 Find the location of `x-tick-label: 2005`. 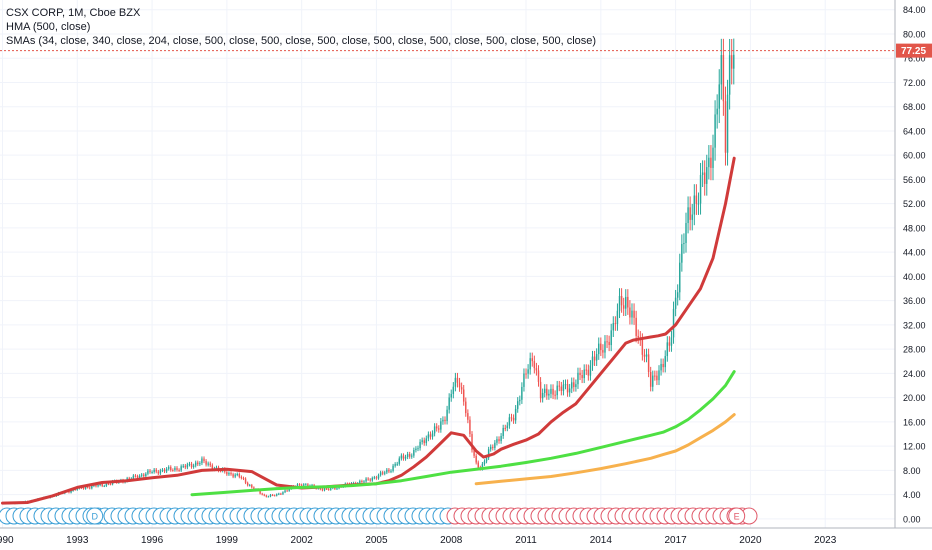

x-tick-label: 2005 is located at coordinates (376, 540).